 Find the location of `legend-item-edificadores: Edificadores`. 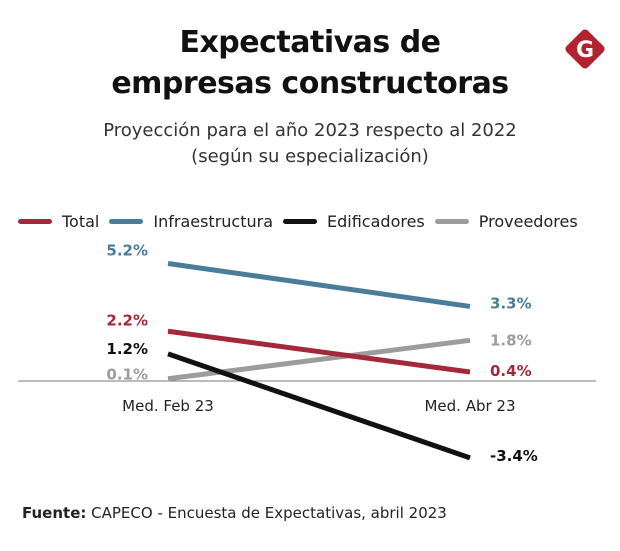

legend-item-edificadores: Edificadores is located at coordinates (354, 221).